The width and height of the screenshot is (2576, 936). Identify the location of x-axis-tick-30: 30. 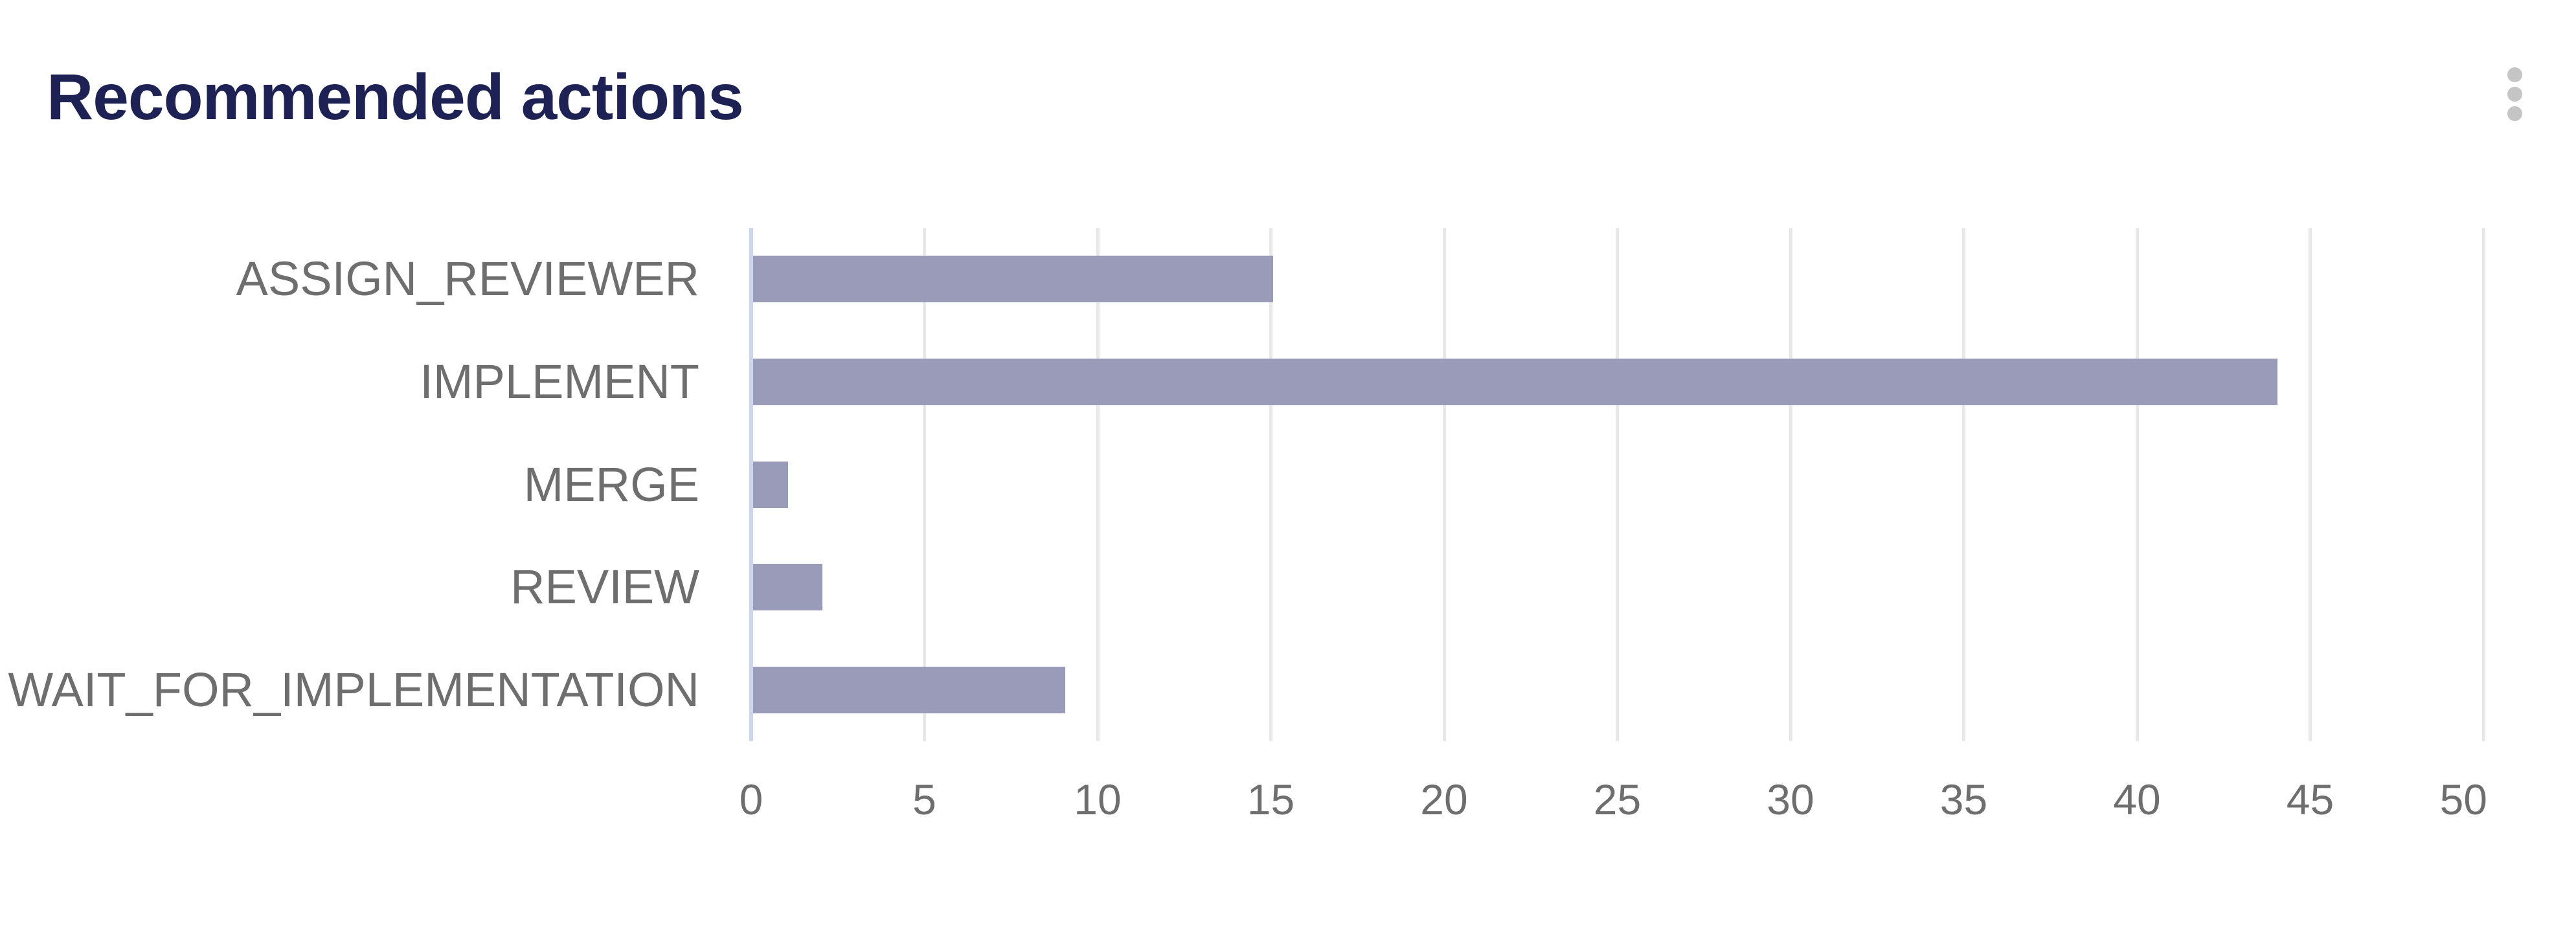
(1790, 799).